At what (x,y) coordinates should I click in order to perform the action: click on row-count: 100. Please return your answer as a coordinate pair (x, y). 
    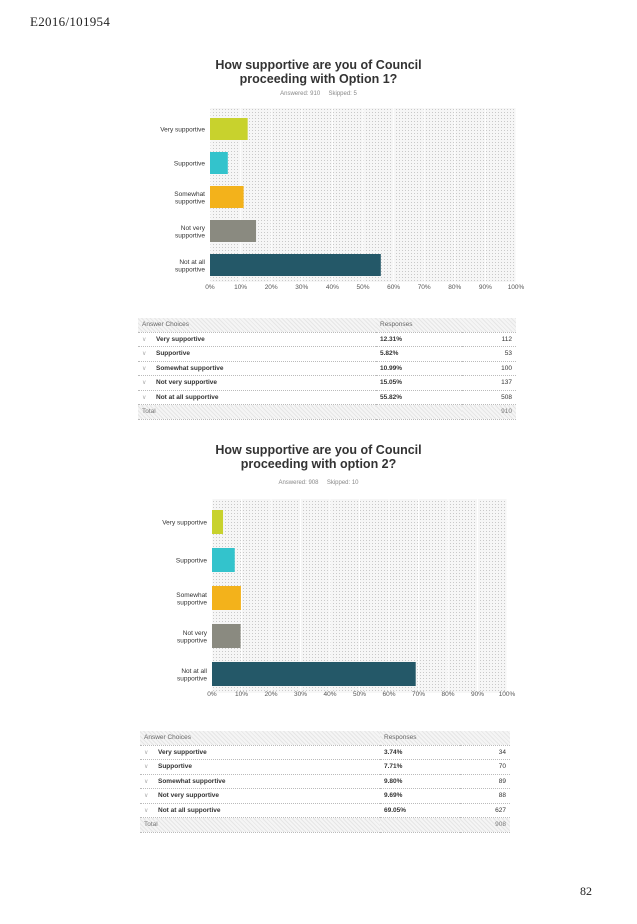
    Looking at the image, I should click on (489, 368).